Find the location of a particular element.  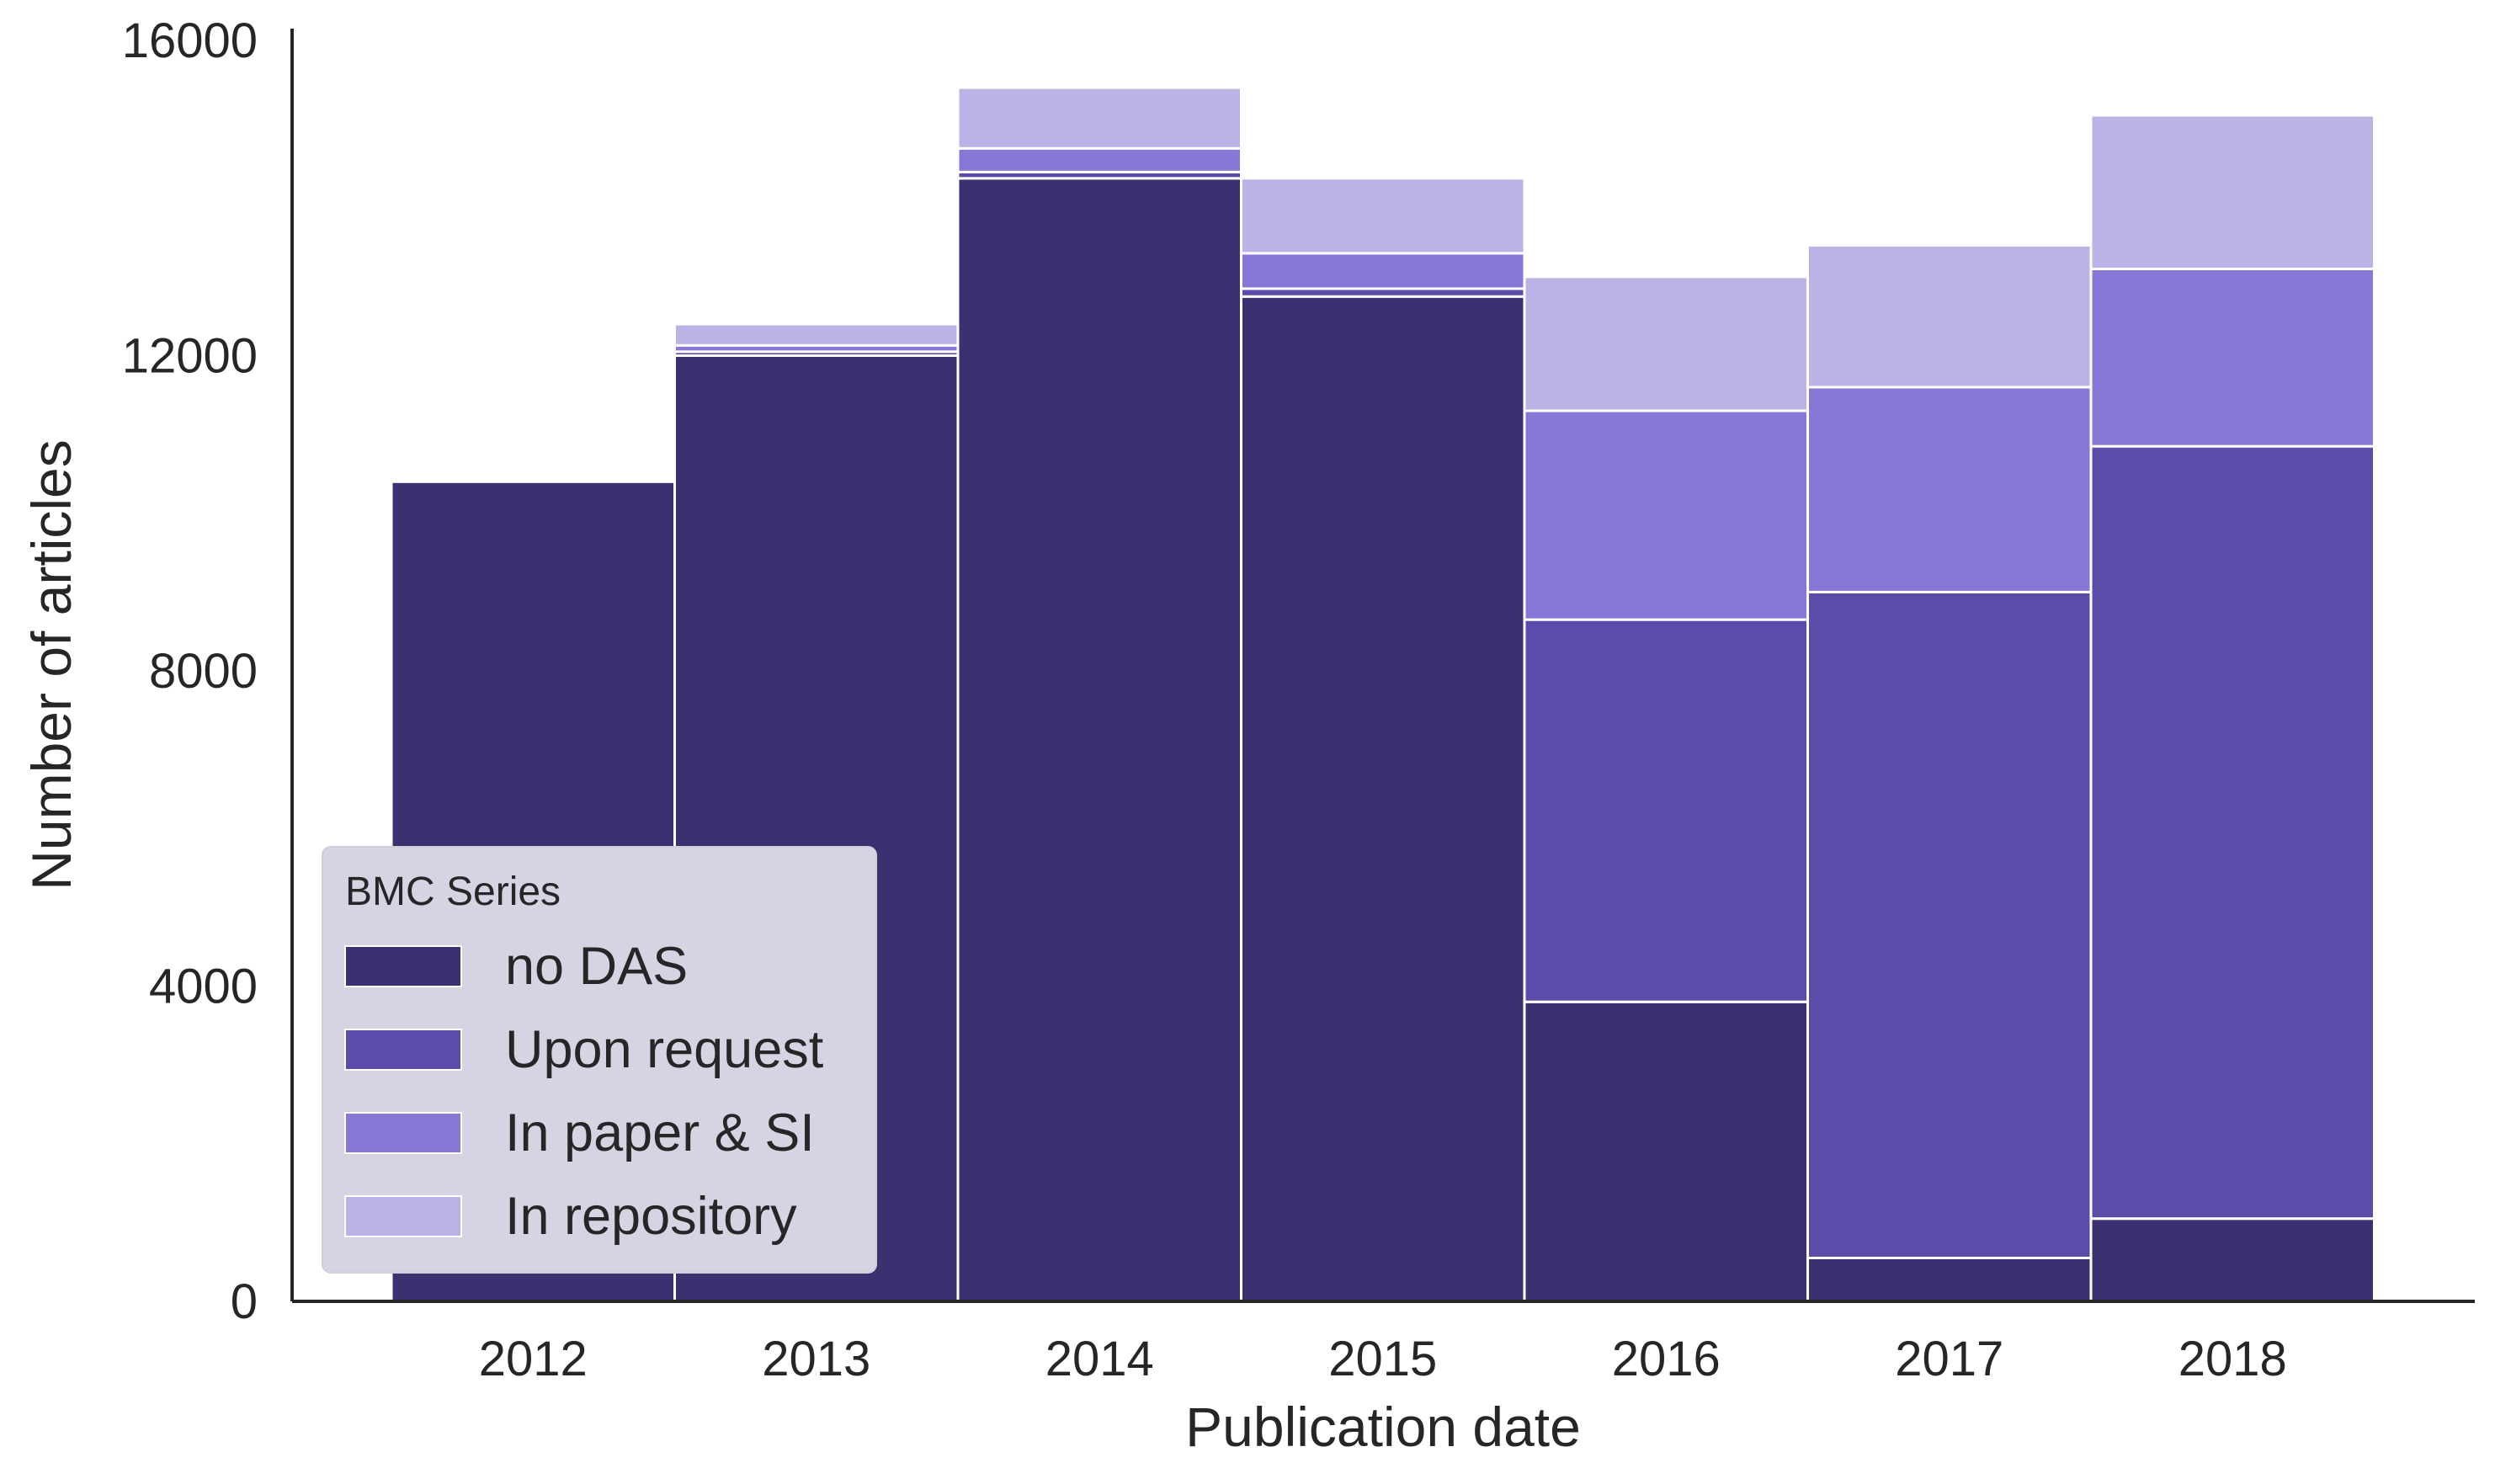

y-tick-labels: 0 4000 8000 12000 16000 is located at coordinates (190, 671).